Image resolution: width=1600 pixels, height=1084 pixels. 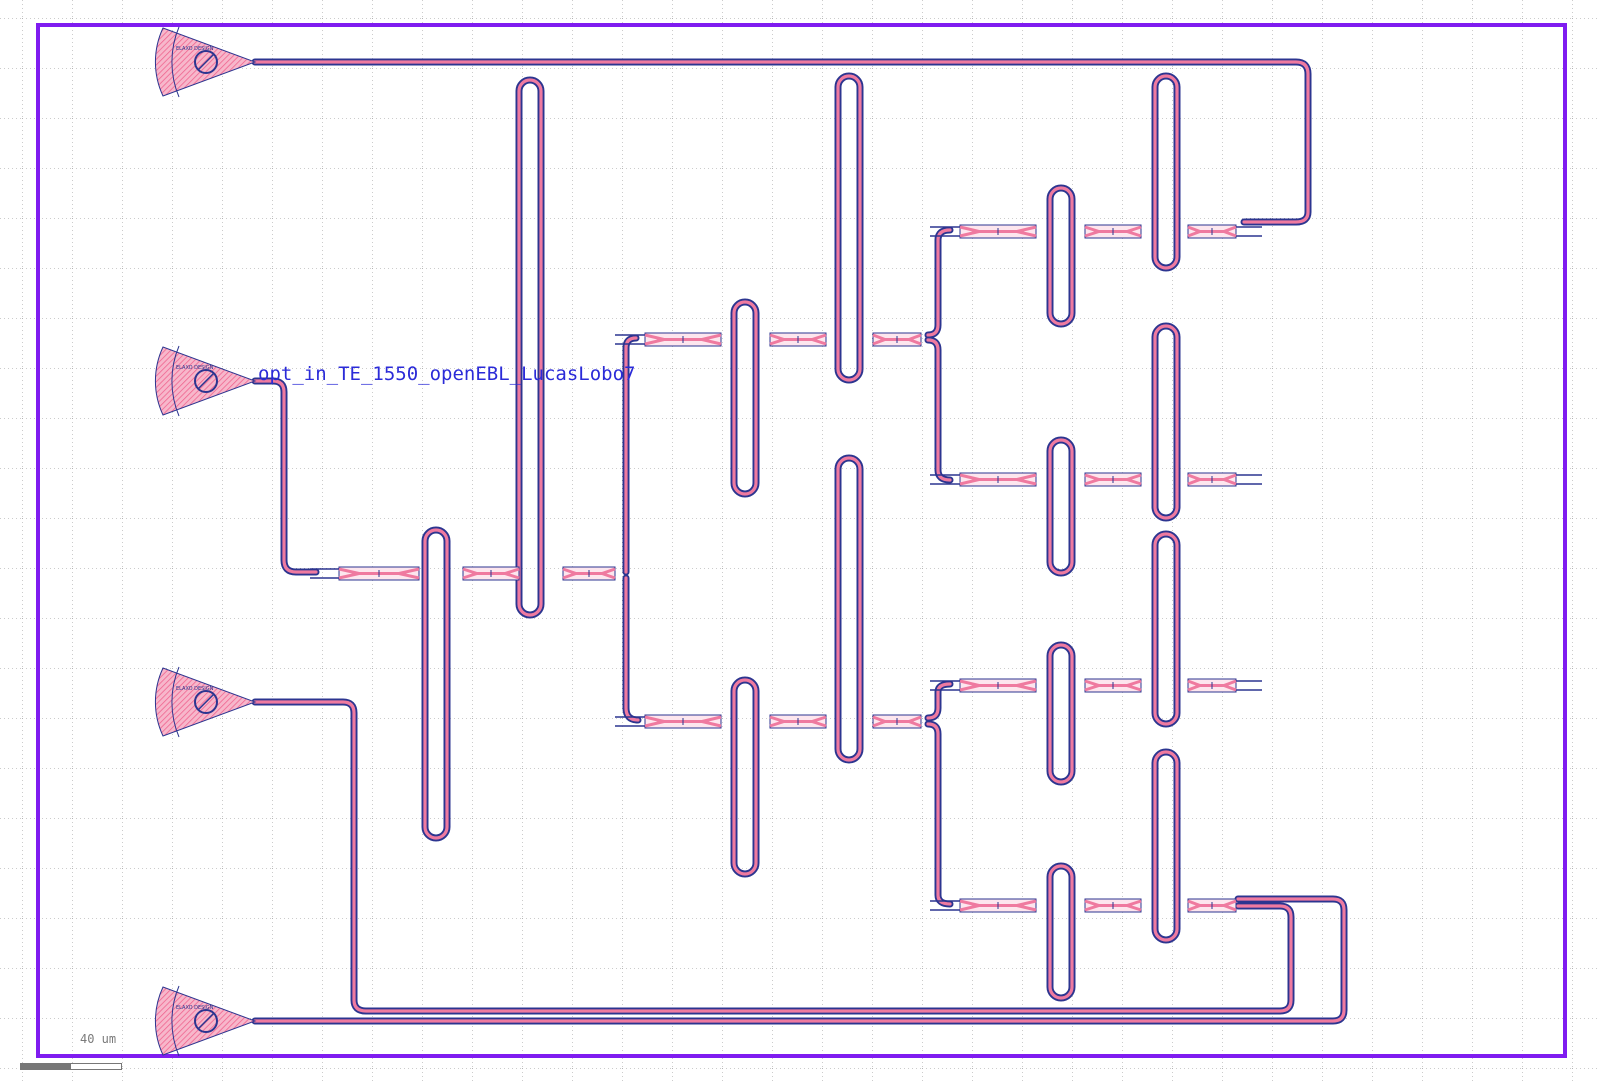 What do you see at coordinates (1166, 846) in the screenshot?
I see `loop-5d` at bounding box center [1166, 846].